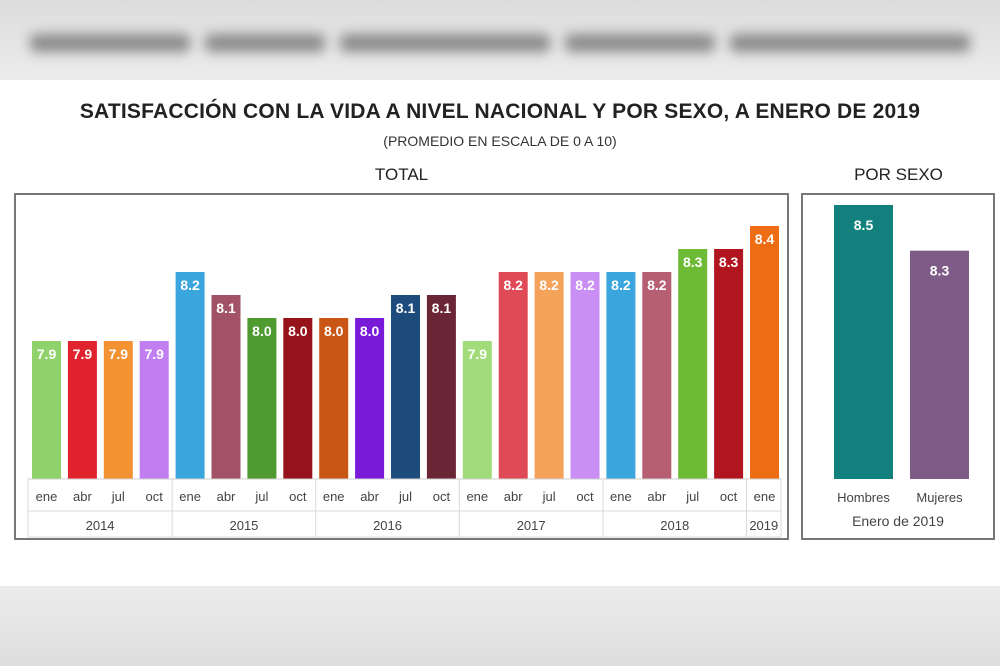 The image size is (1000, 666). What do you see at coordinates (401, 174) in the screenshot?
I see `total-panel-title: TOTAL` at bounding box center [401, 174].